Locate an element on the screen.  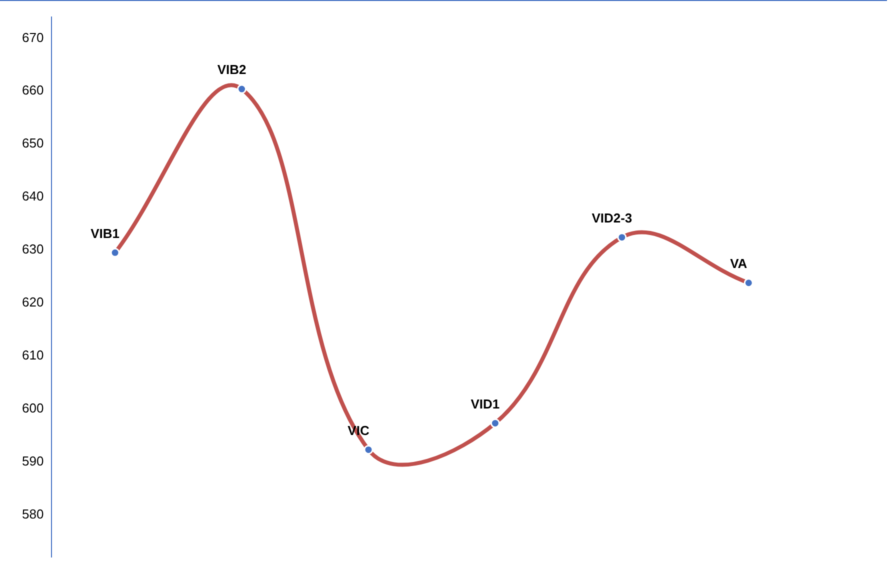
x-tick-label: VID1 is located at coordinates (485, 404).